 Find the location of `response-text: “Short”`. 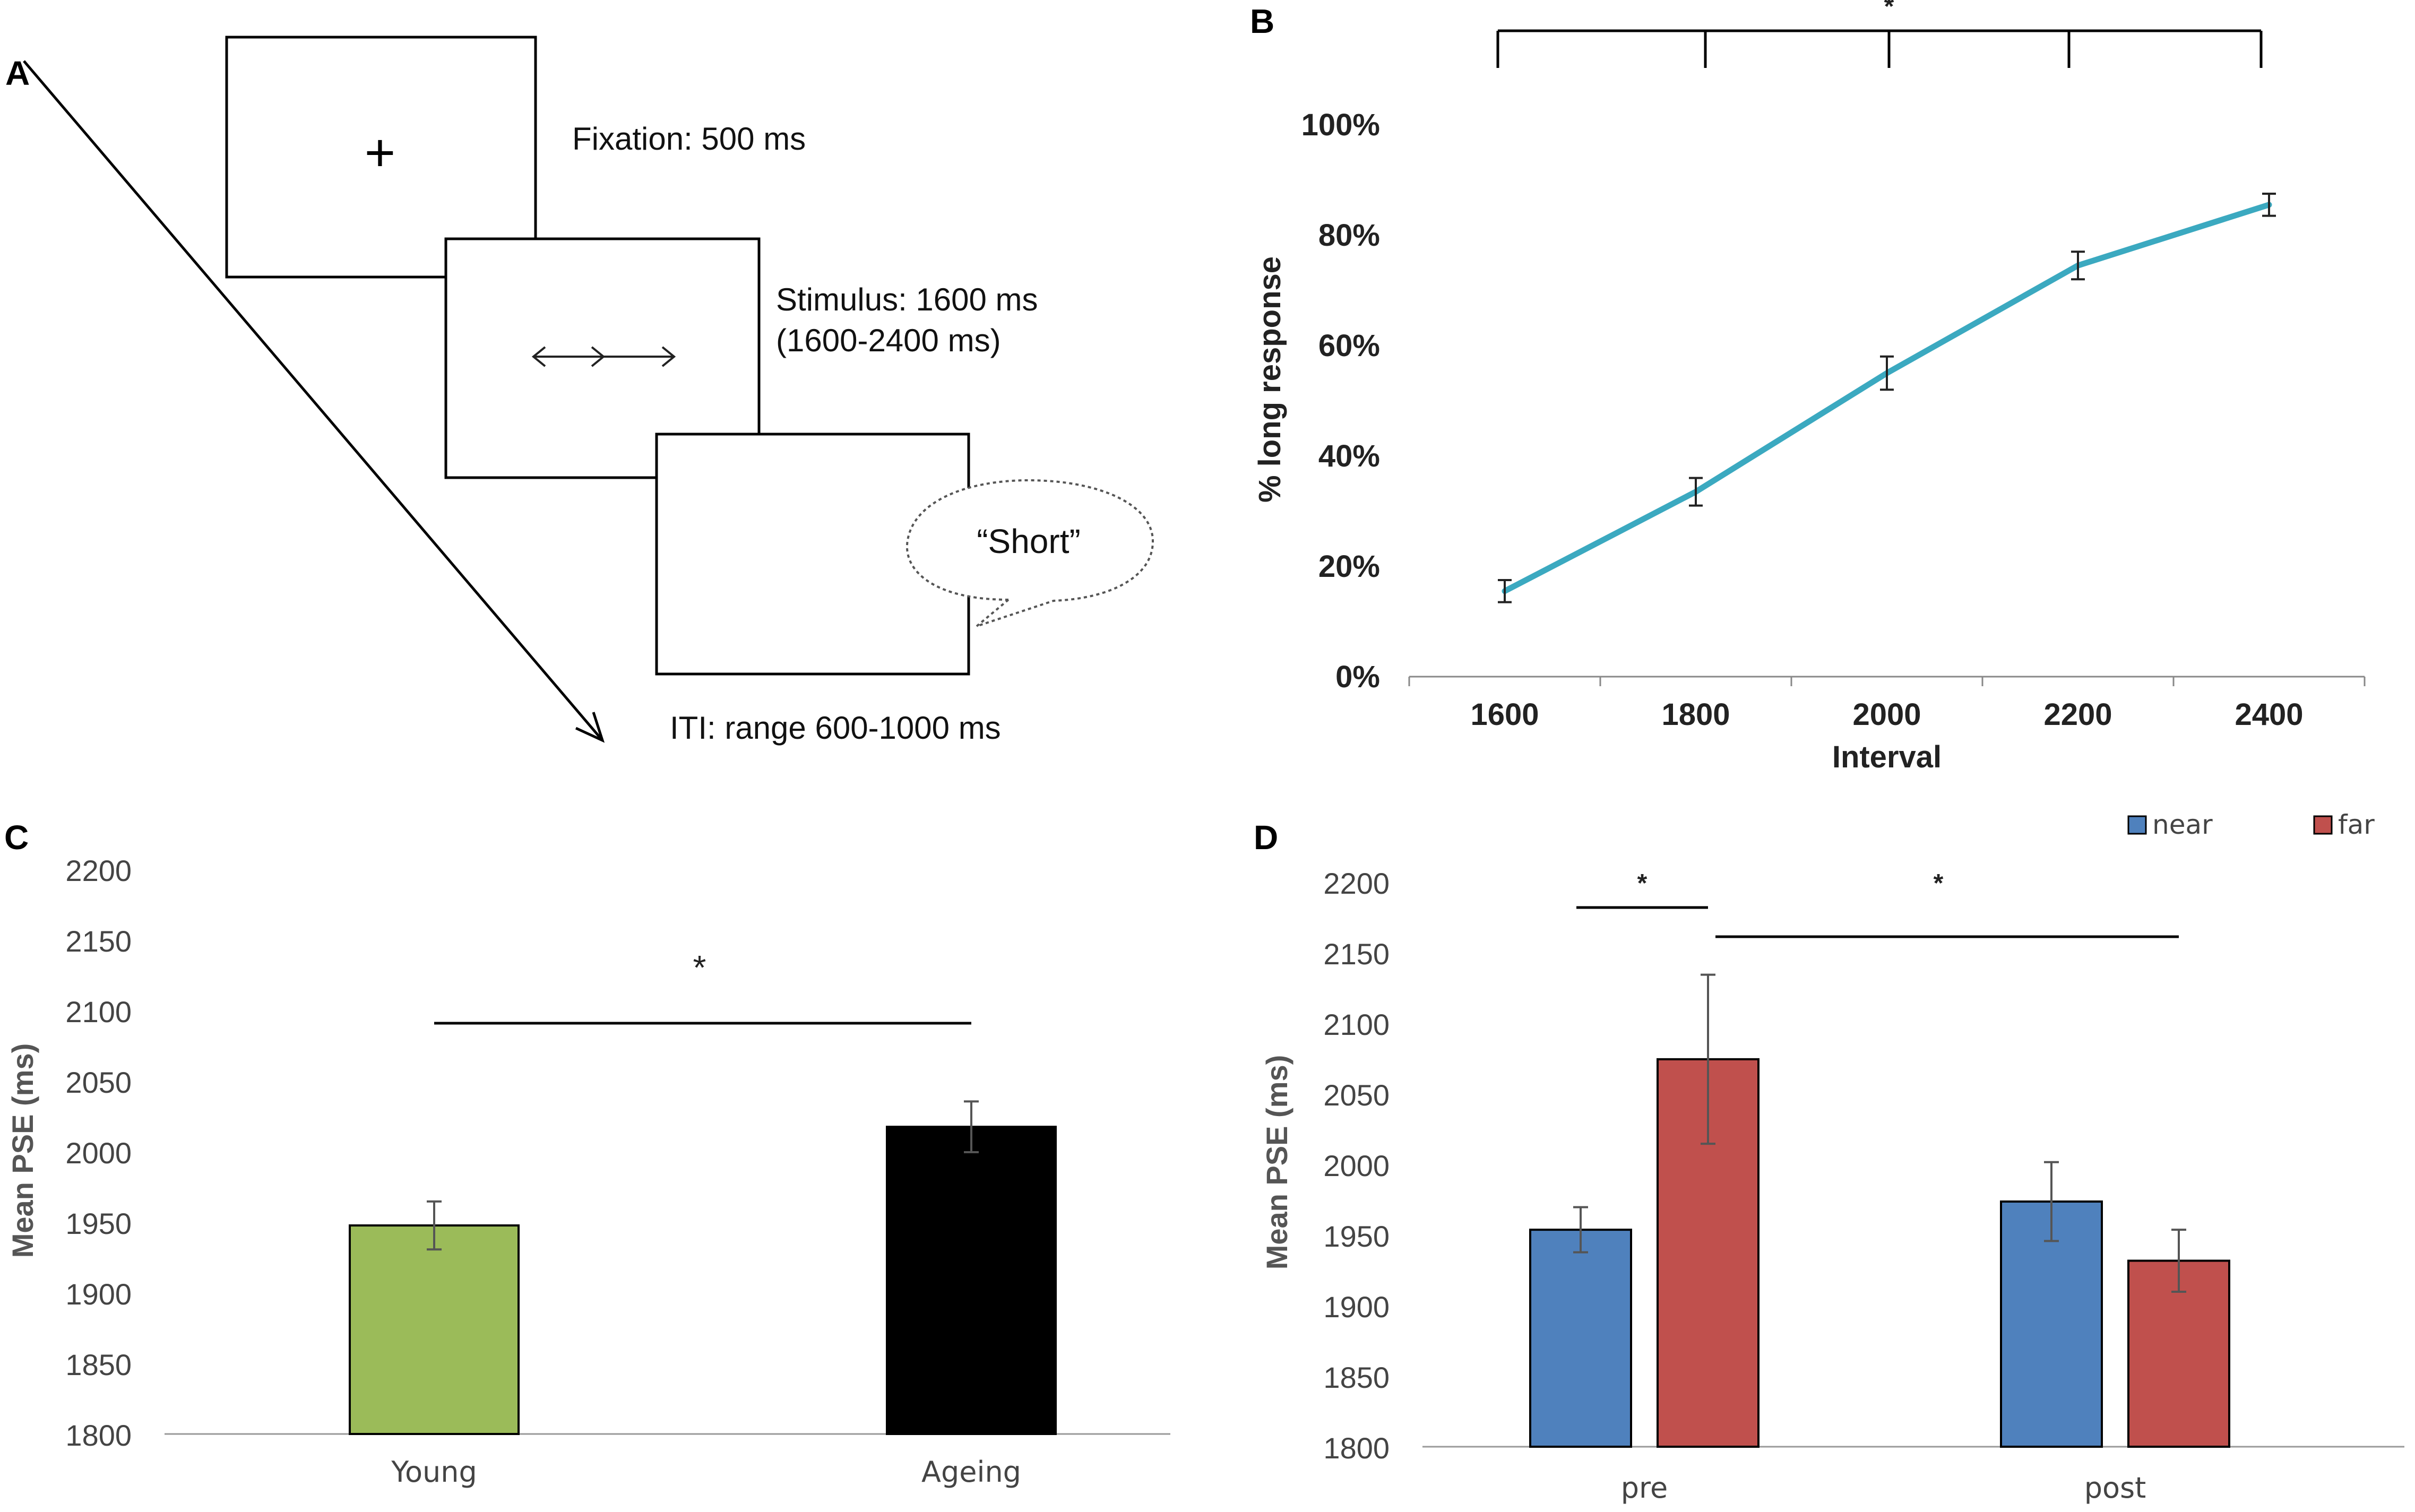

response-text: “Short” is located at coordinates (1029, 541).